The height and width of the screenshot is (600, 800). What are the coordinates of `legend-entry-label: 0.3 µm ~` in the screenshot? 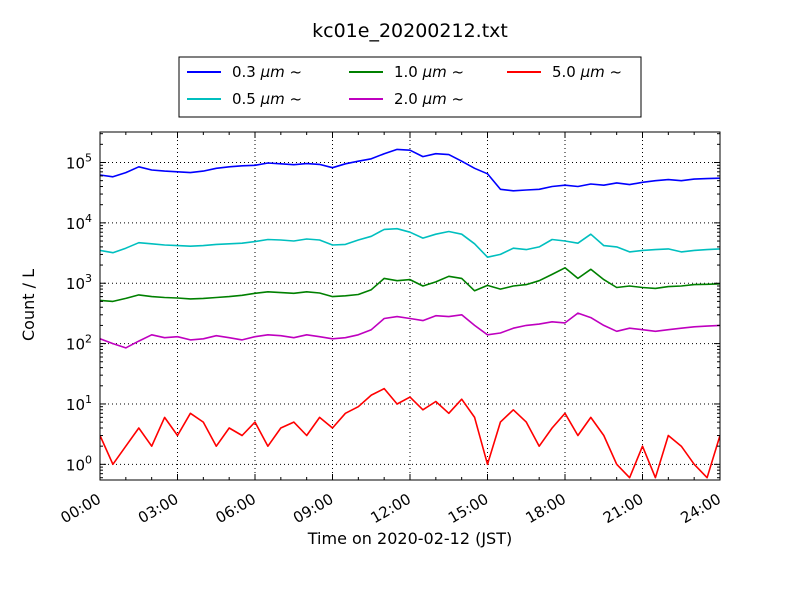 It's located at (267, 72).